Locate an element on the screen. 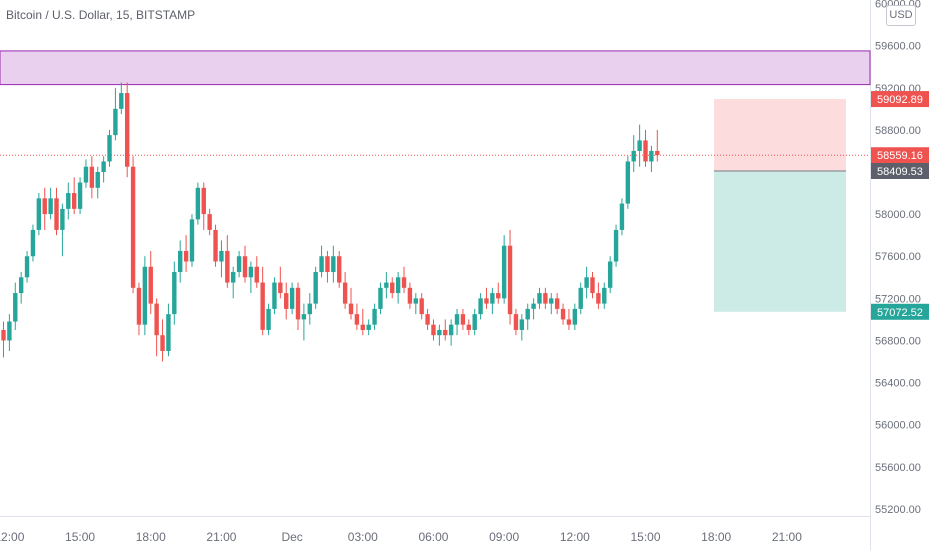 This screenshot has width=932, height=550. currency-button: USD is located at coordinates (901, 15).